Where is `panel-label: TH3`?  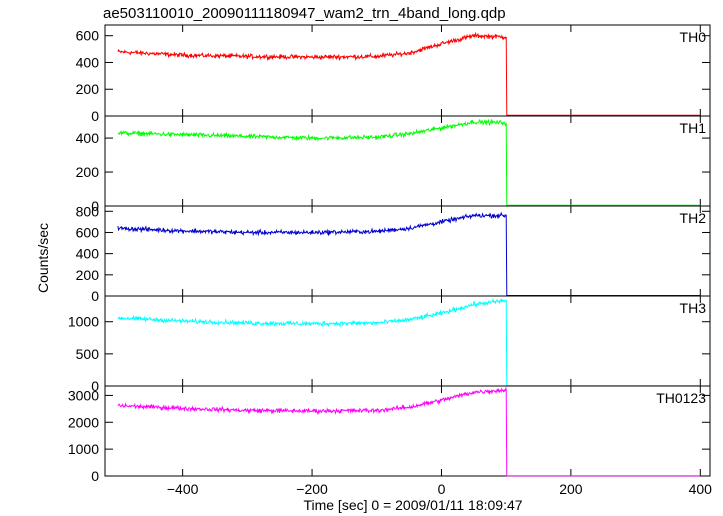 panel-label: TH3 is located at coordinates (693, 308).